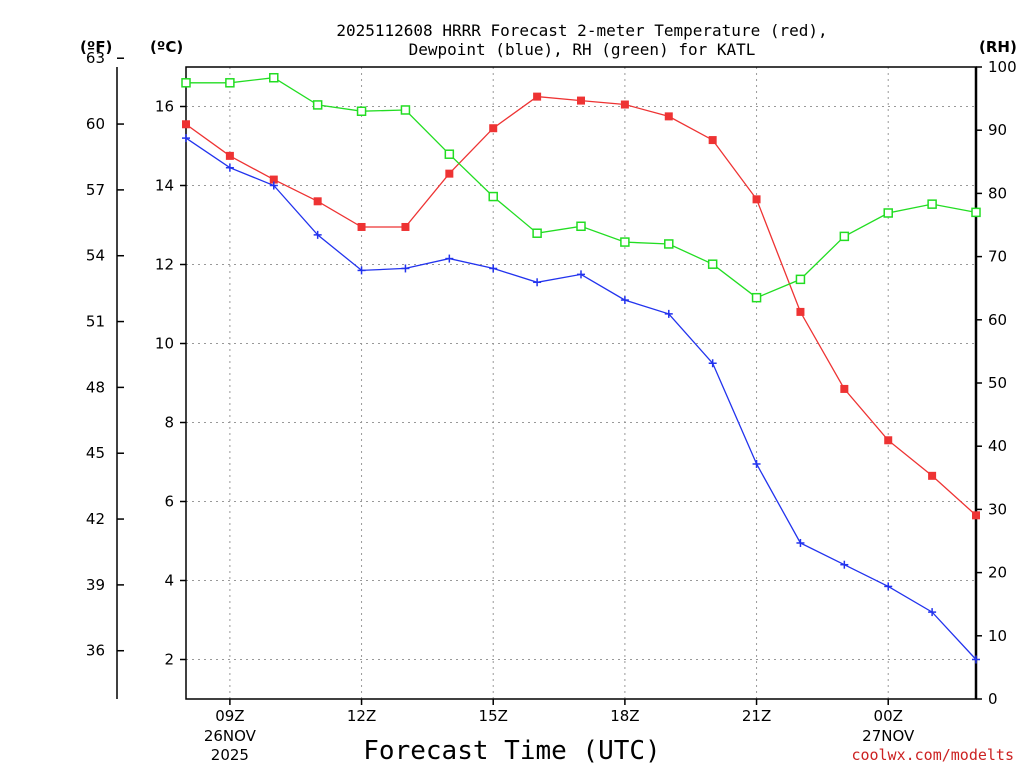 The image size is (1024, 768). What do you see at coordinates (993, 699) in the screenshot?
I see `rh-tick-label: 0` at bounding box center [993, 699].